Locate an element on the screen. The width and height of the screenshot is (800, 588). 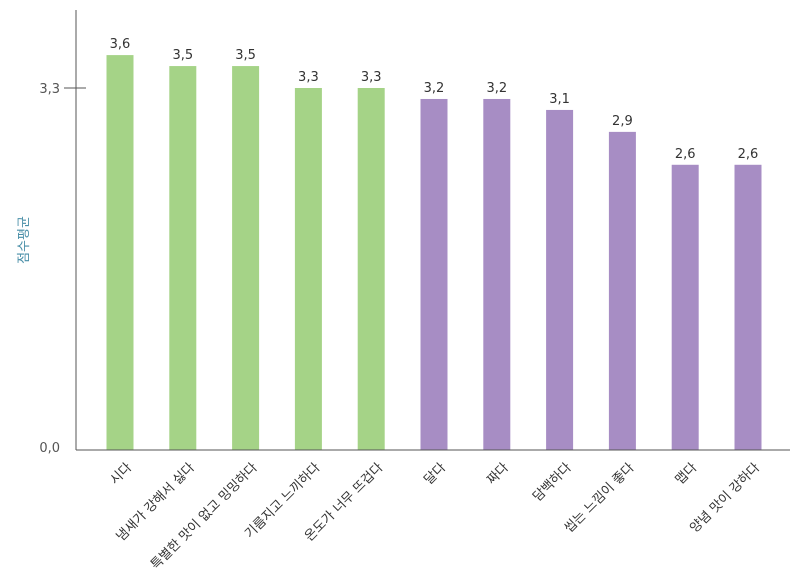
value-label-6: 3,2 is located at coordinates (434, 88).